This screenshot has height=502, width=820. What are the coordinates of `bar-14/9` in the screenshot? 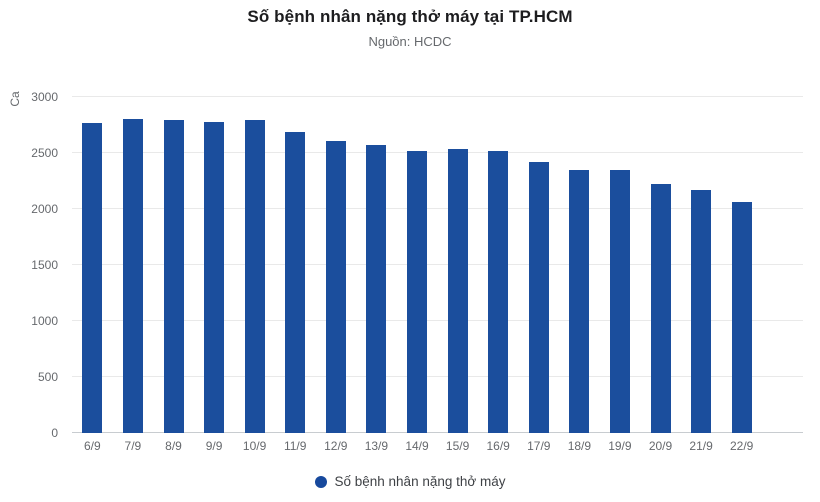 It's located at (417, 291).